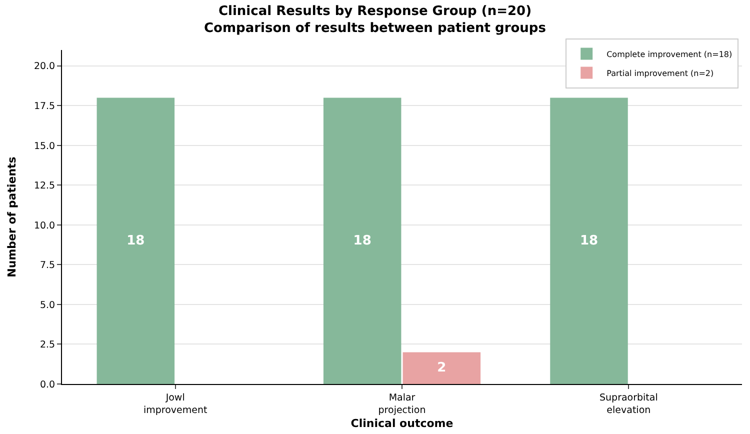  What do you see at coordinates (628, 404) in the screenshot?
I see `x-tick-label: Supraorbital elevation` at bounding box center [628, 404].